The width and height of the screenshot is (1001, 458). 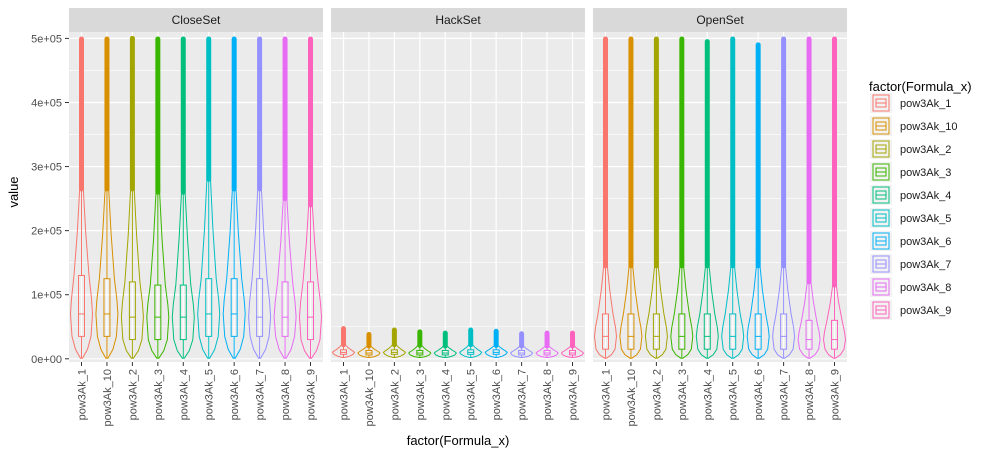 What do you see at coordinates (925, 219) in the screenshot?
I see `legend-label: pow3Ak_5` at bounding box center [925, 219].